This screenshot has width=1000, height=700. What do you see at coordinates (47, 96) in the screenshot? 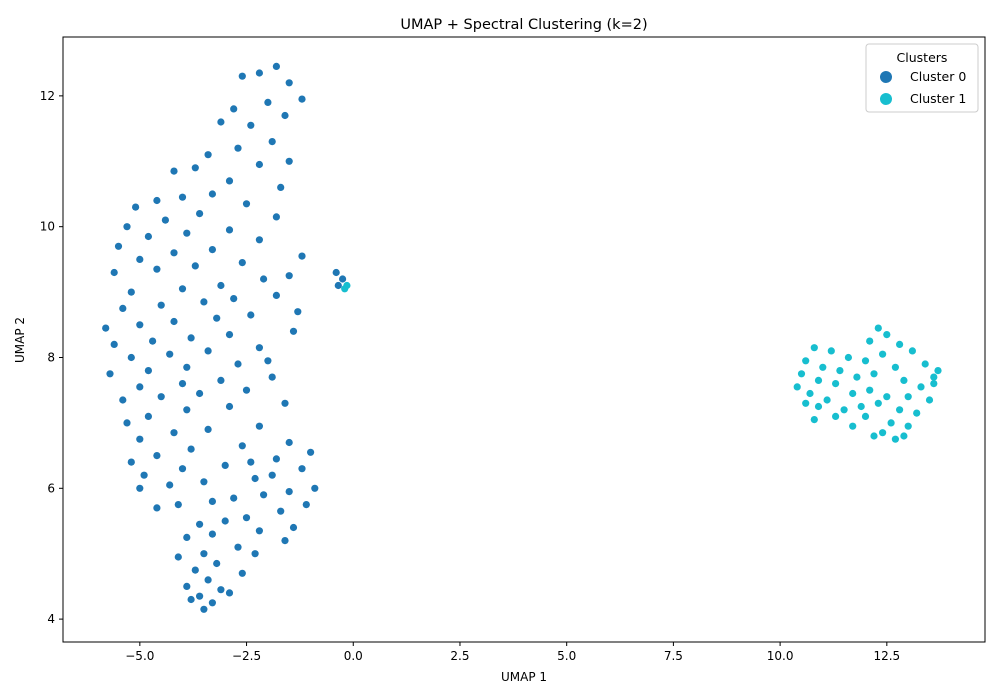
I see `y-tick-label: 12` at bounding box center [47, 96].